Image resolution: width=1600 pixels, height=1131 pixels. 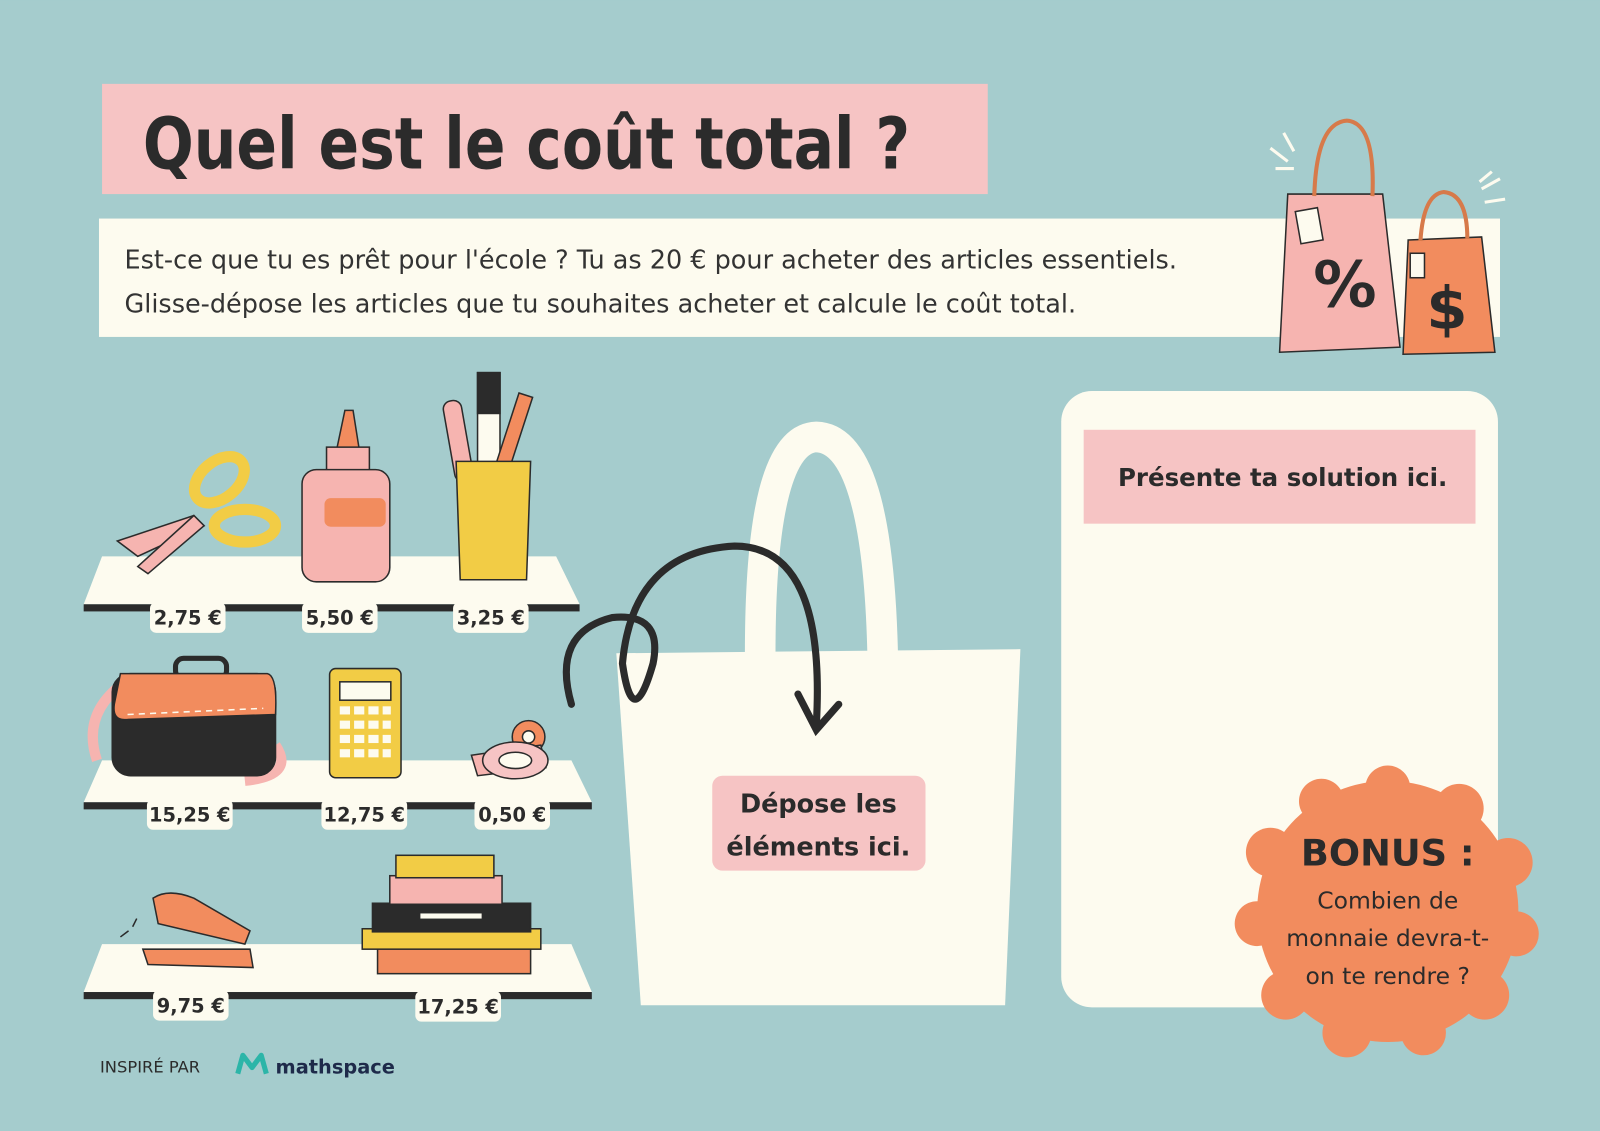 What do you see at coordinates (252, 1063) in the screenshot?
I see `brand-logo` at bounding box center [252, 1063].